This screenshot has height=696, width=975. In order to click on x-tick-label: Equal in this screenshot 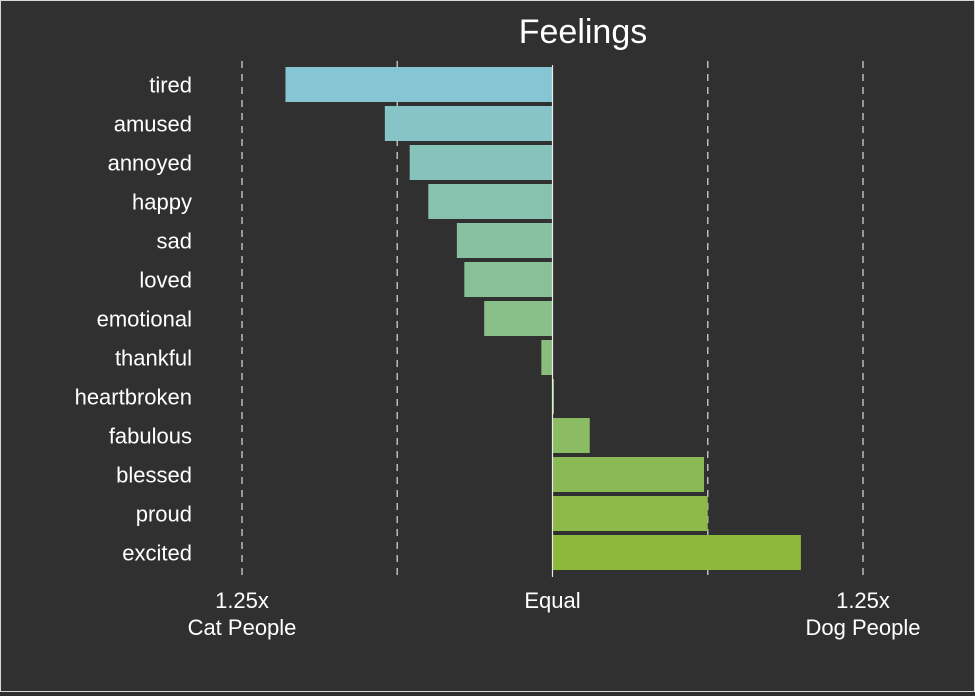, I will do `click(552, 600)`.